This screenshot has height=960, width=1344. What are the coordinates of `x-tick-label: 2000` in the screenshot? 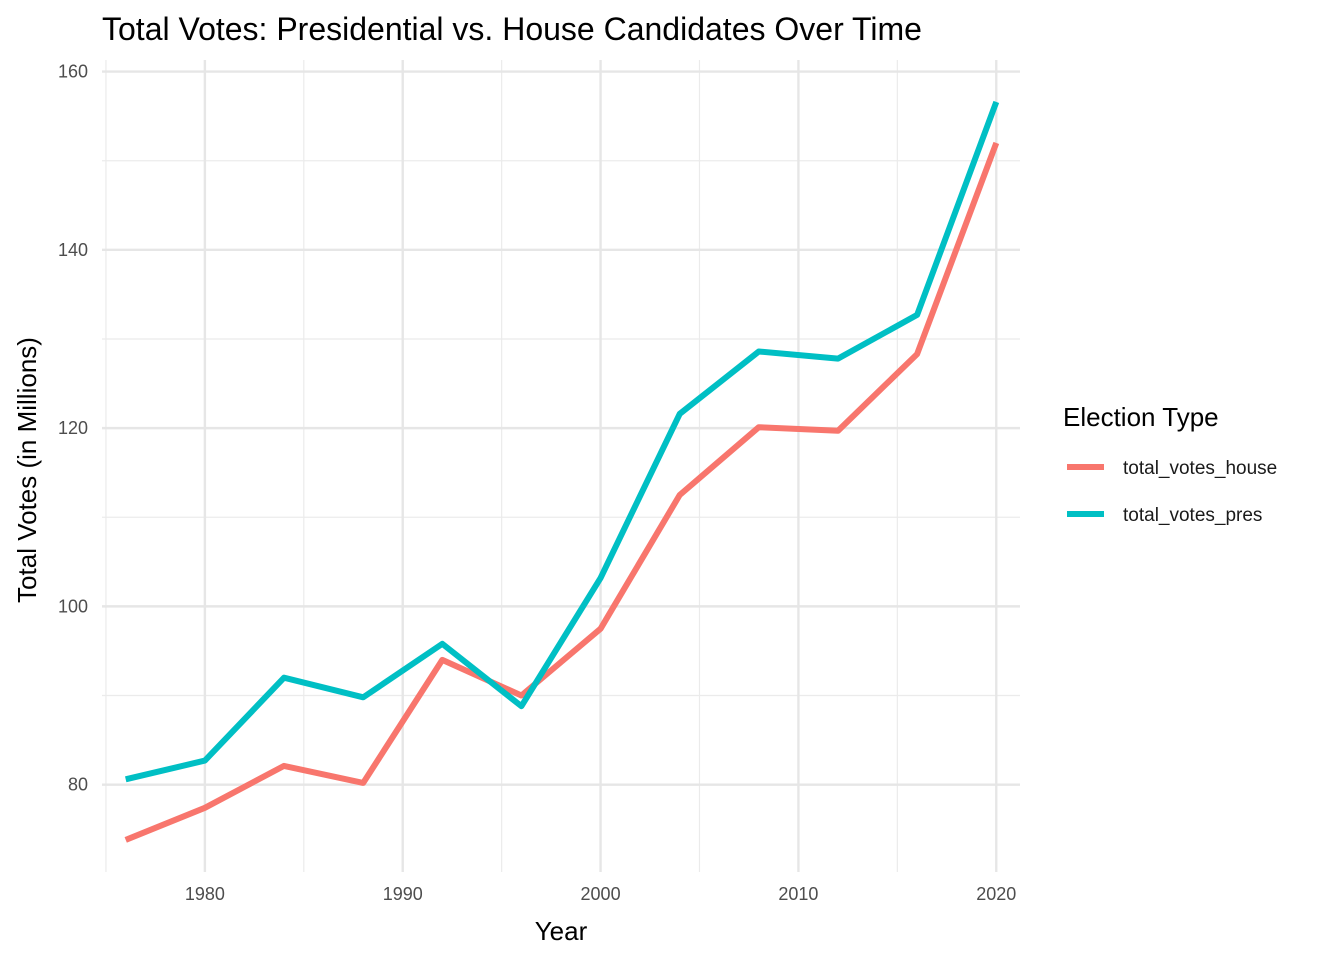 It's located at (601, 894).